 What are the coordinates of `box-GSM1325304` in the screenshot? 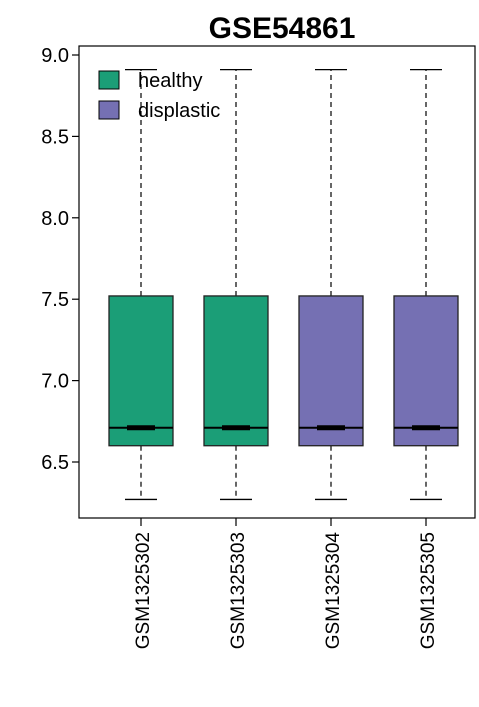 It's located at (331, 371).